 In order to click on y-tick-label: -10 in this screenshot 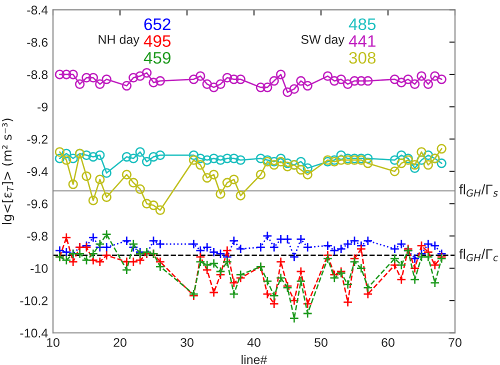, I will do `click(39, 268)`.